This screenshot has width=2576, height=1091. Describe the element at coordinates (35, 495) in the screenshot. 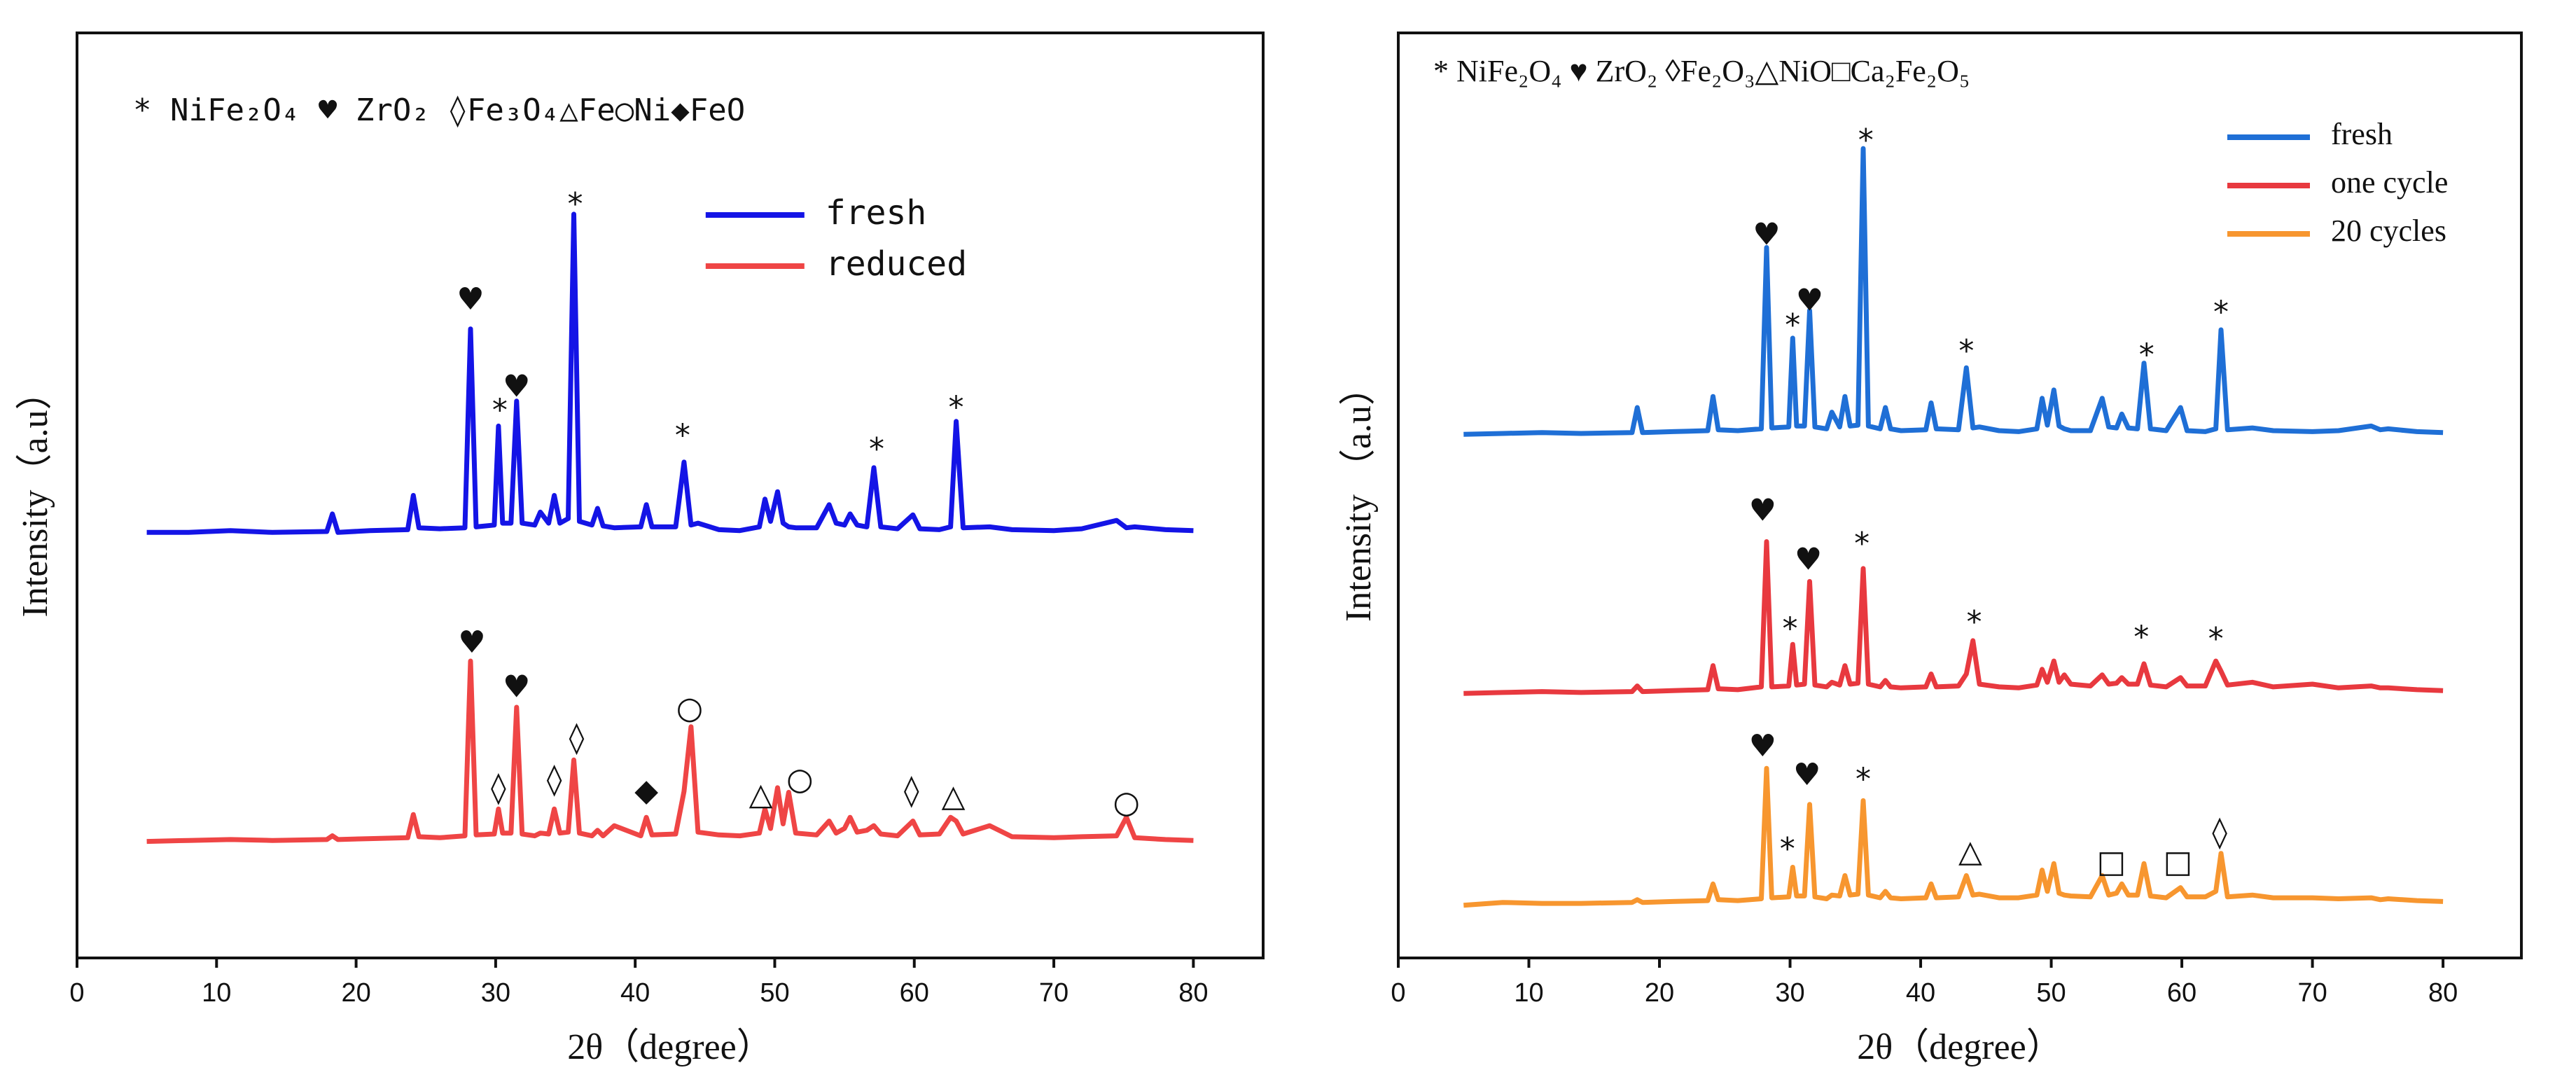

I see `y-axis-label: Intensity（a.u）` at that location.